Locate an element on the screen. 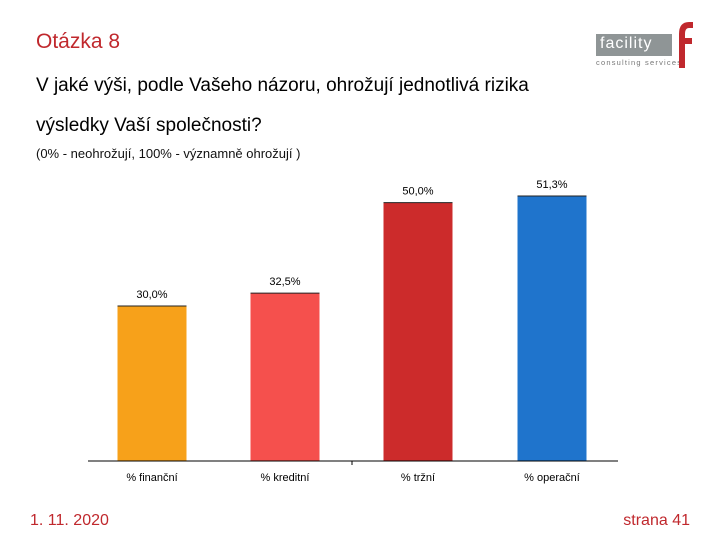  facility-logo: facility consulting services is located at coordinates (646, 45).